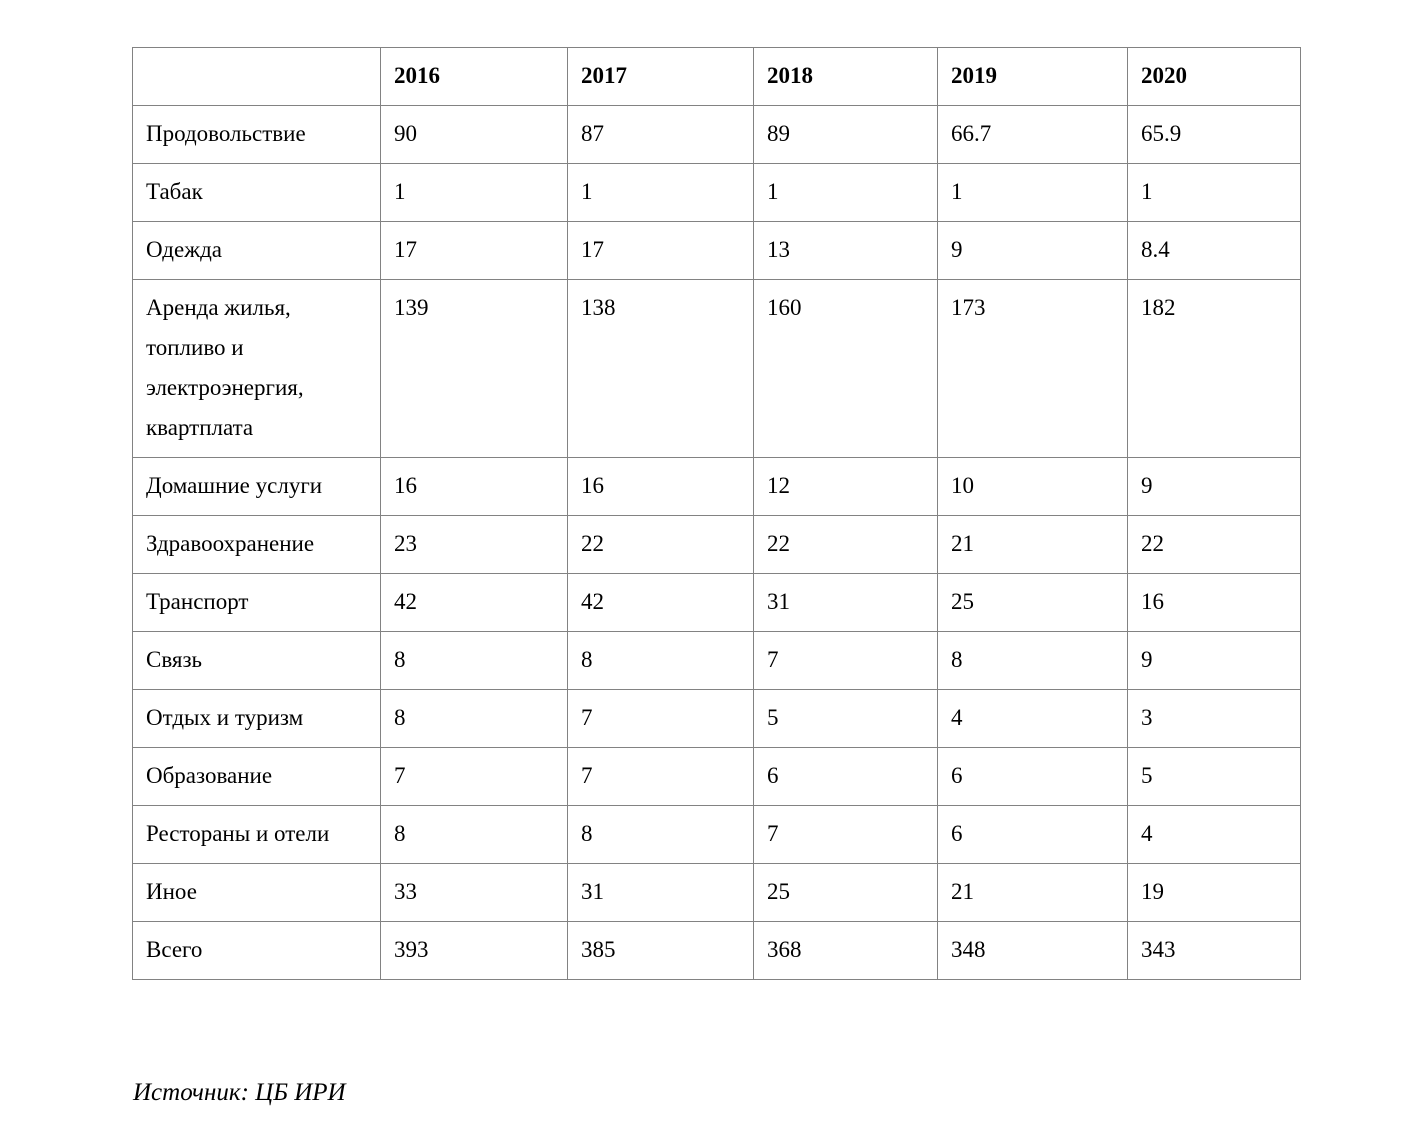  Describe the element at coordinates (1214, 134) in the screenshot. I see `value-cell: 65.9` at that location.